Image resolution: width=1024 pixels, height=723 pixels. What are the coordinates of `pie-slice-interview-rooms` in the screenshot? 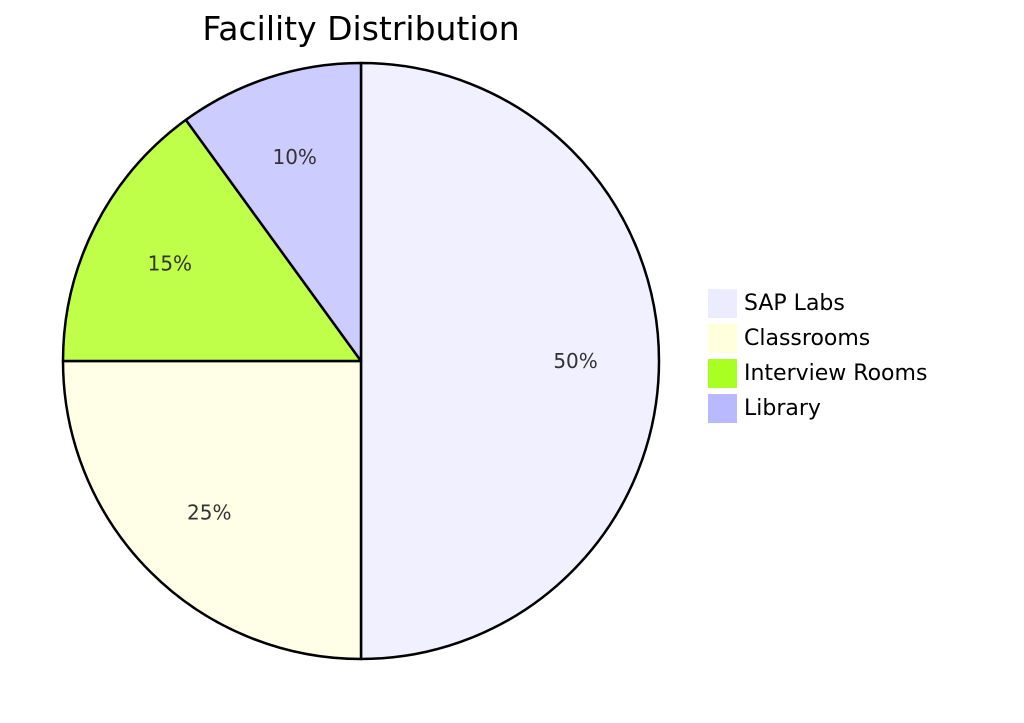 It's located at (212, 240).